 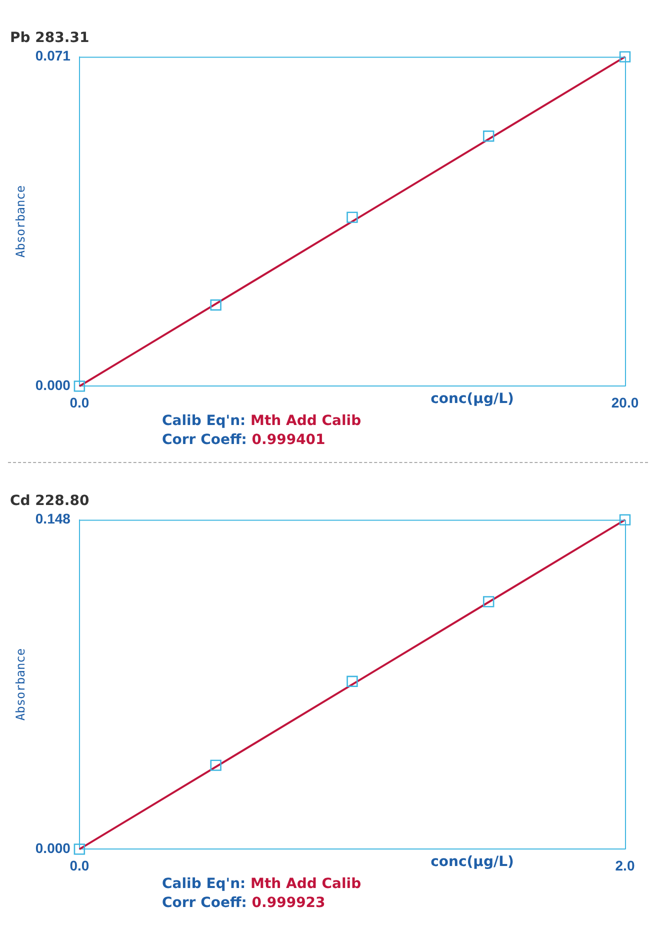 What do you see at coordinates (53, 518) in the screenshot?
I see `y-tick-label: 0.148` at bounding box center [53, 518].